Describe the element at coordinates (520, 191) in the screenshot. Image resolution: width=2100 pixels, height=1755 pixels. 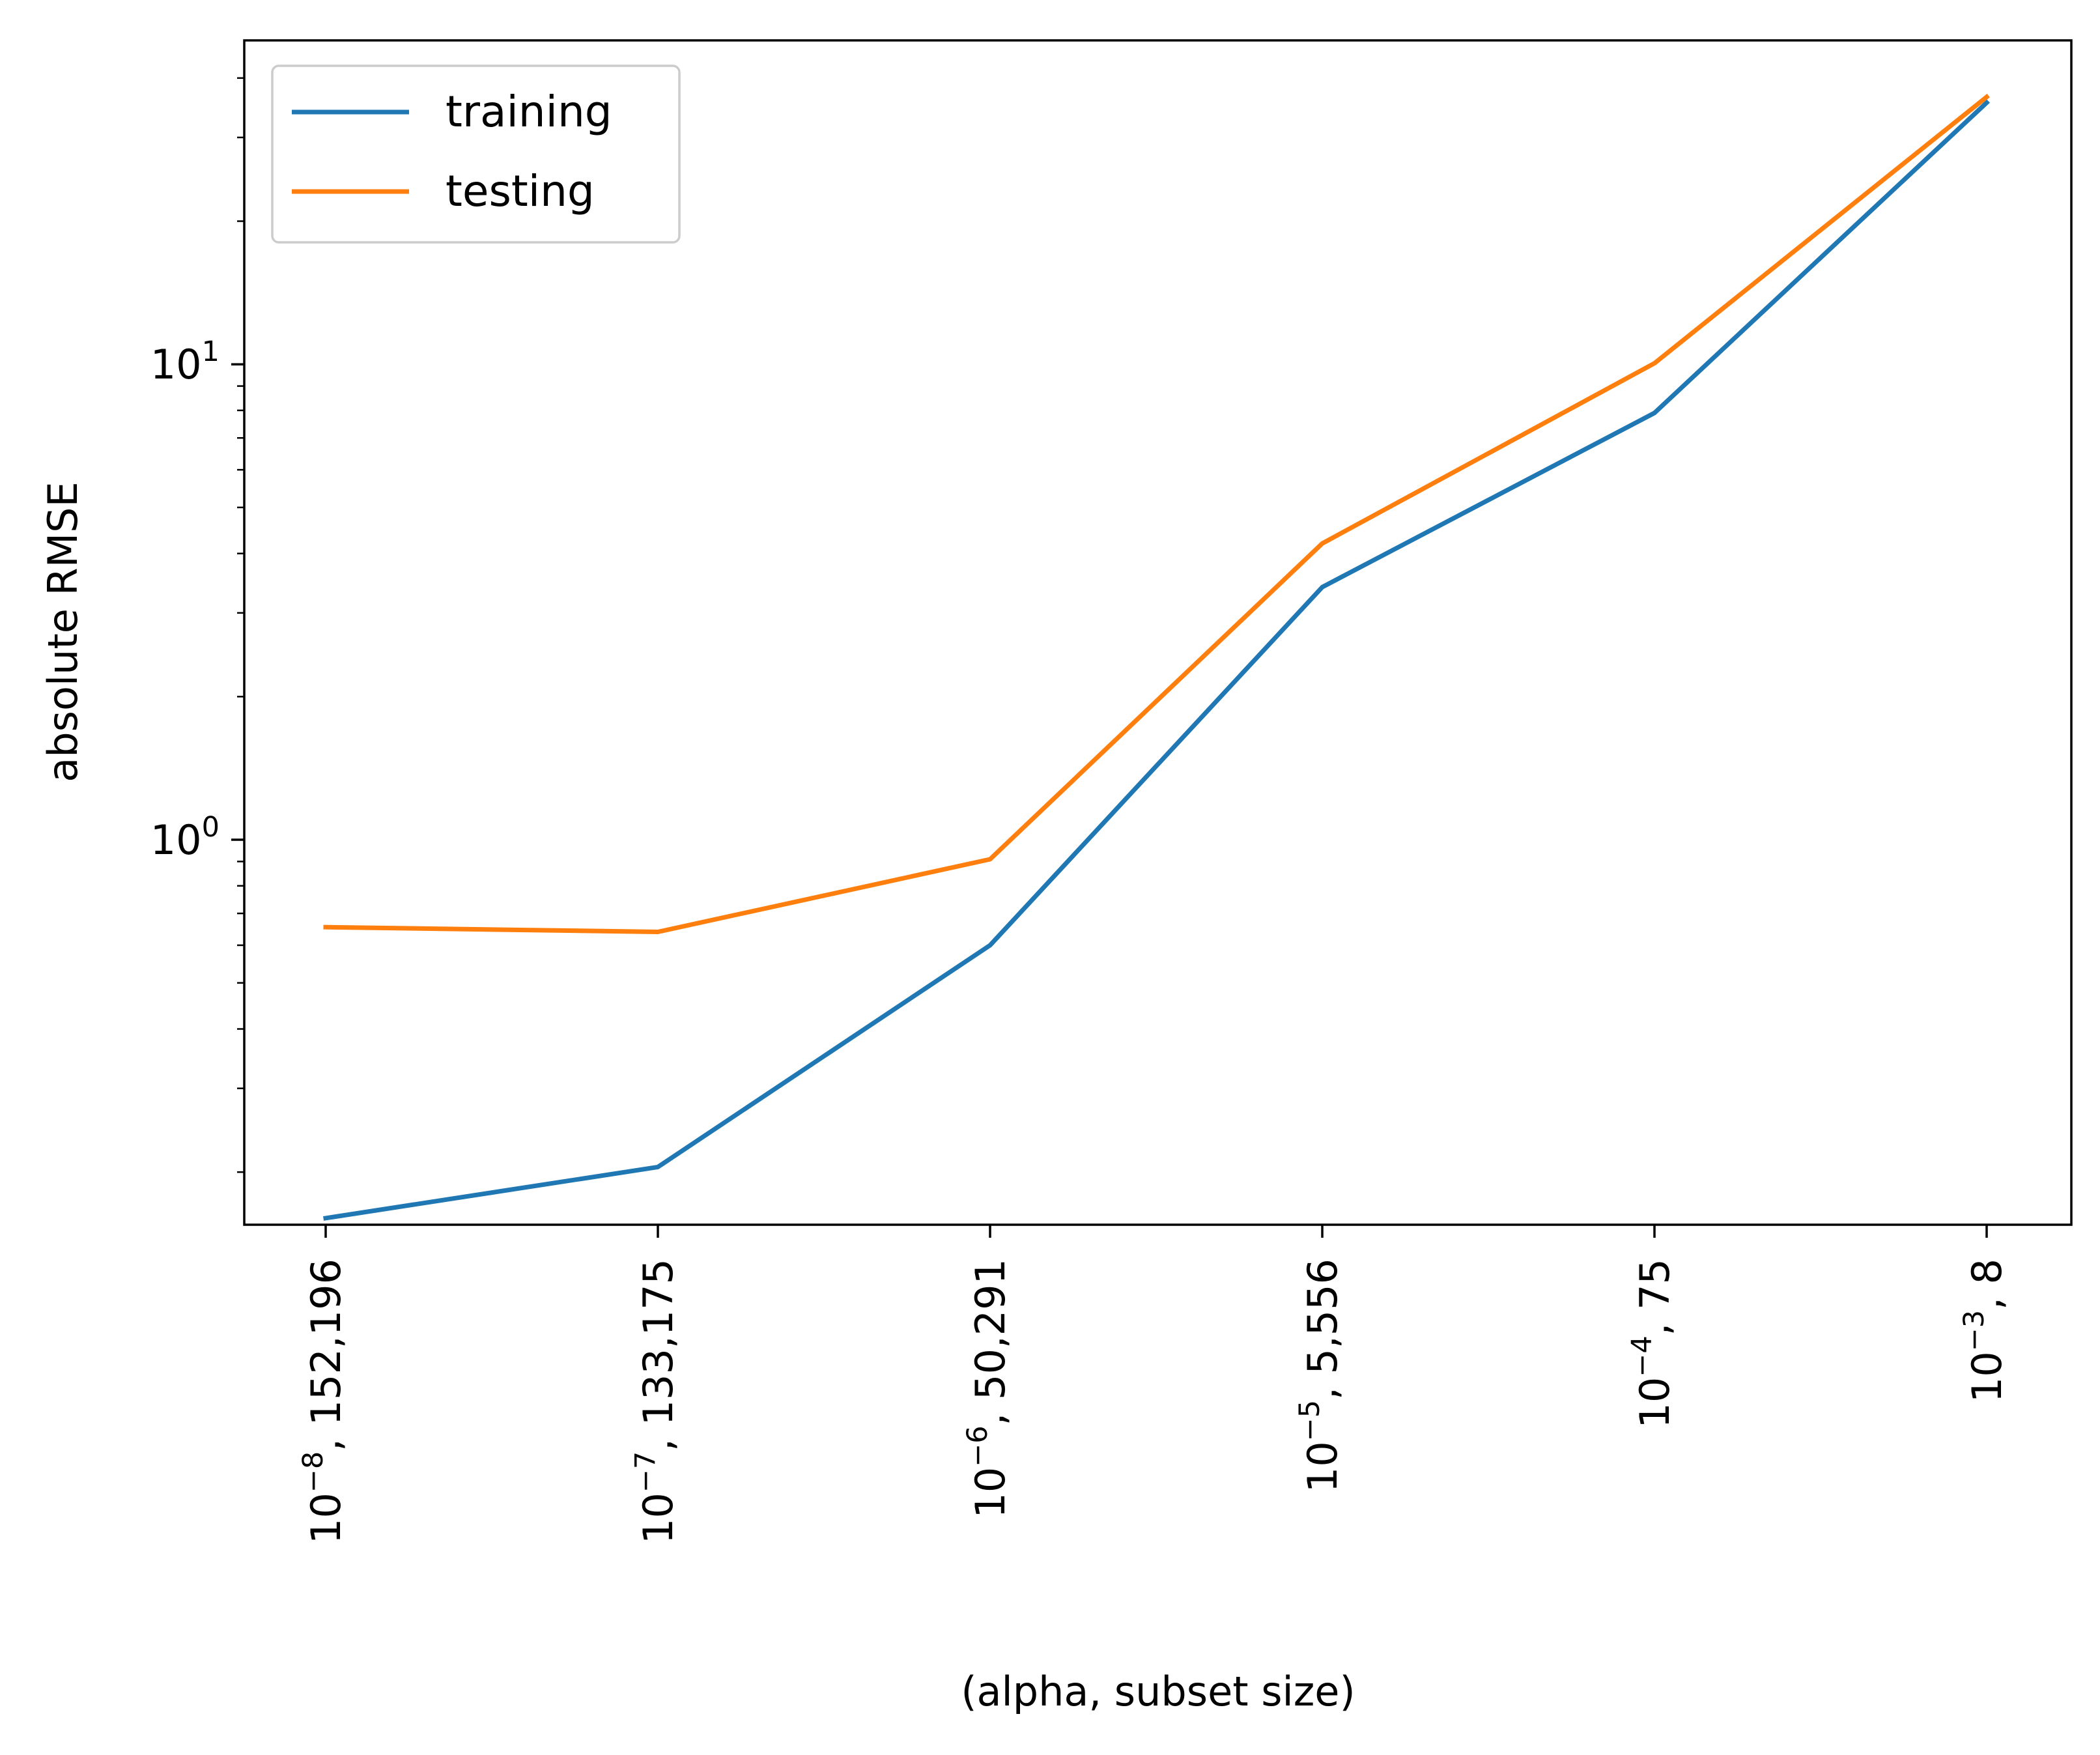
I see `legend-label-testing: testing` at that location.